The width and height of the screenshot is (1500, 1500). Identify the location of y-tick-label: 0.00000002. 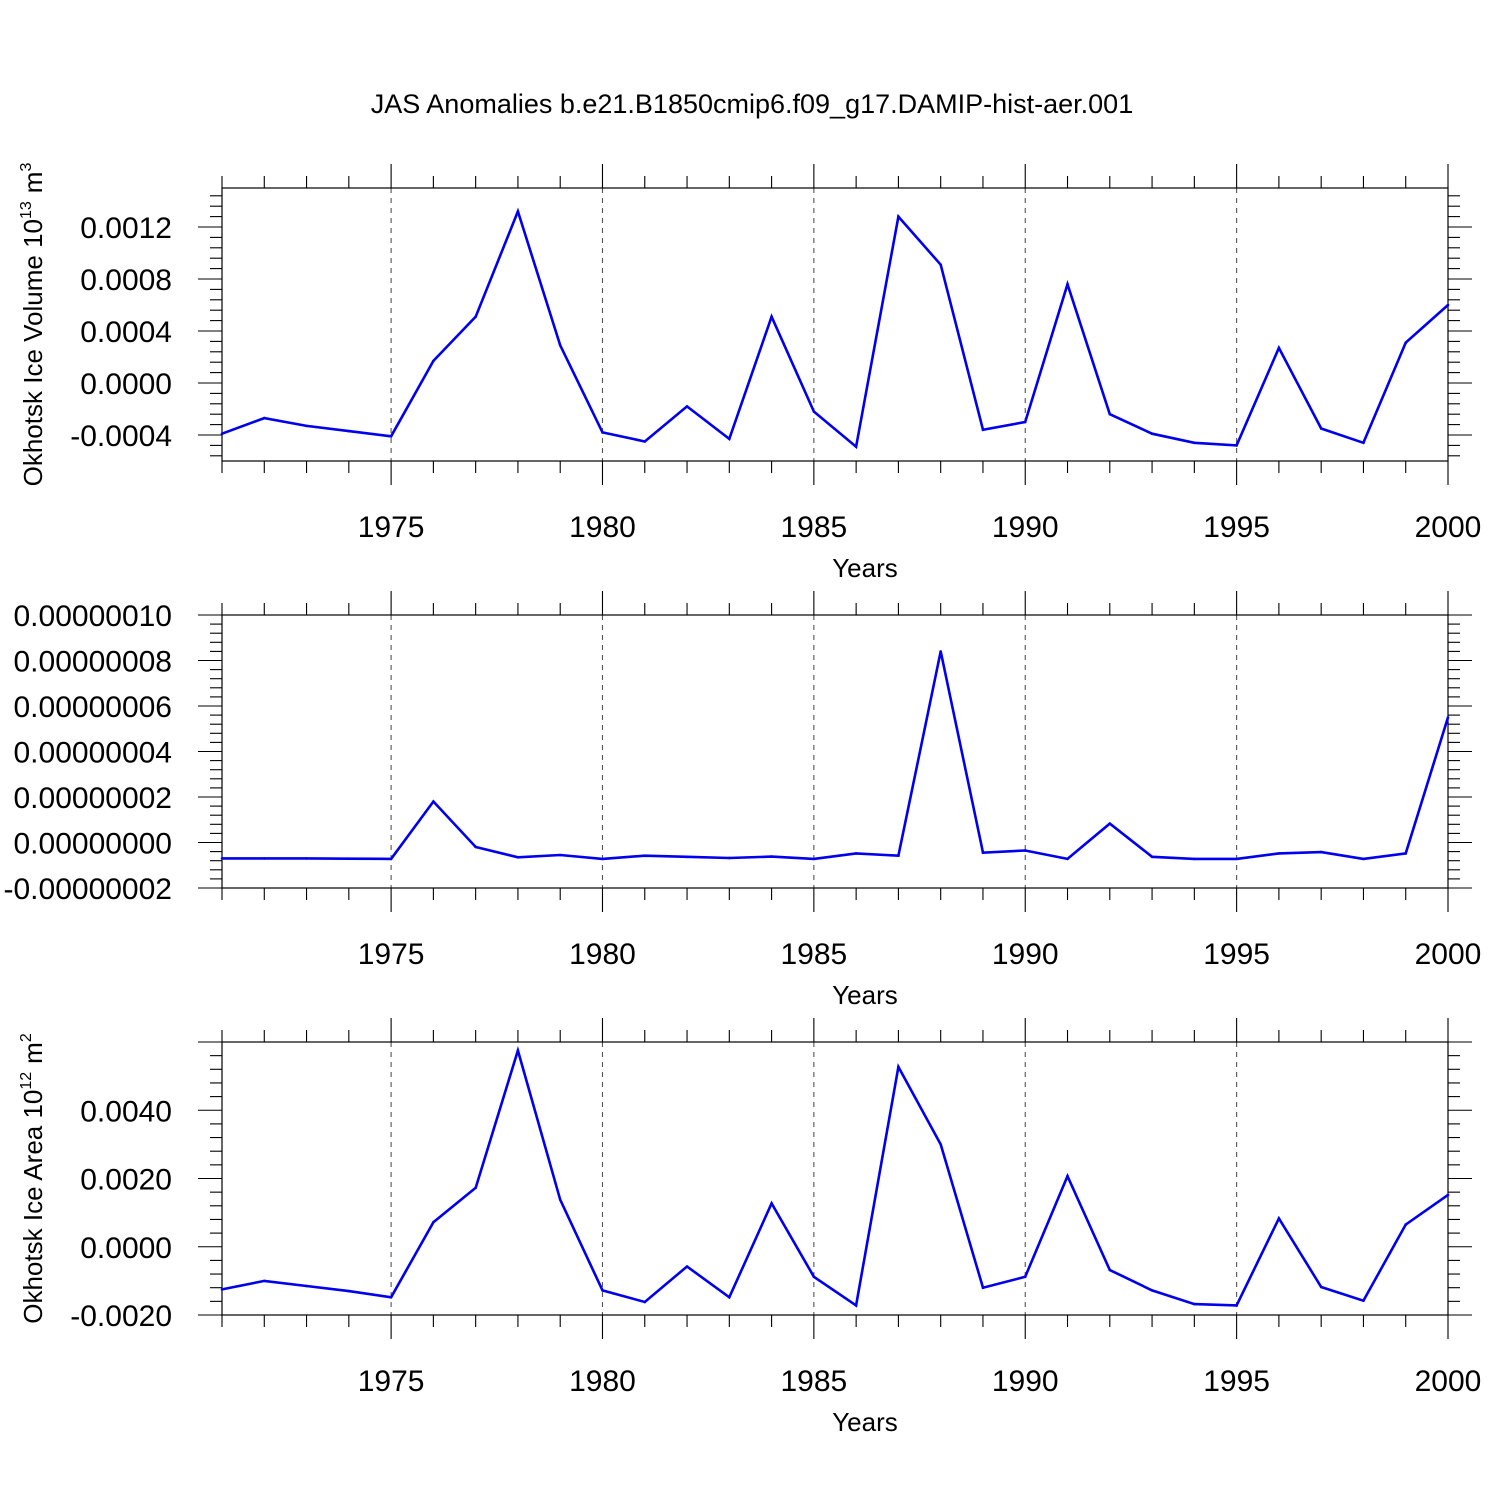
(93, 798).